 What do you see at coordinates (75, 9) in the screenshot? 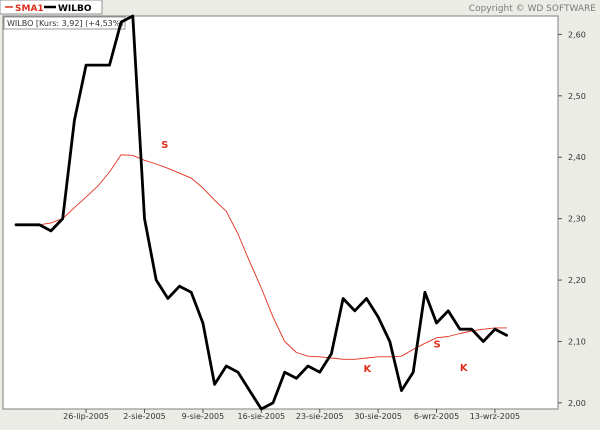
I see `legend-wilbo-label: WILBO` at bounding box center [75, 9].